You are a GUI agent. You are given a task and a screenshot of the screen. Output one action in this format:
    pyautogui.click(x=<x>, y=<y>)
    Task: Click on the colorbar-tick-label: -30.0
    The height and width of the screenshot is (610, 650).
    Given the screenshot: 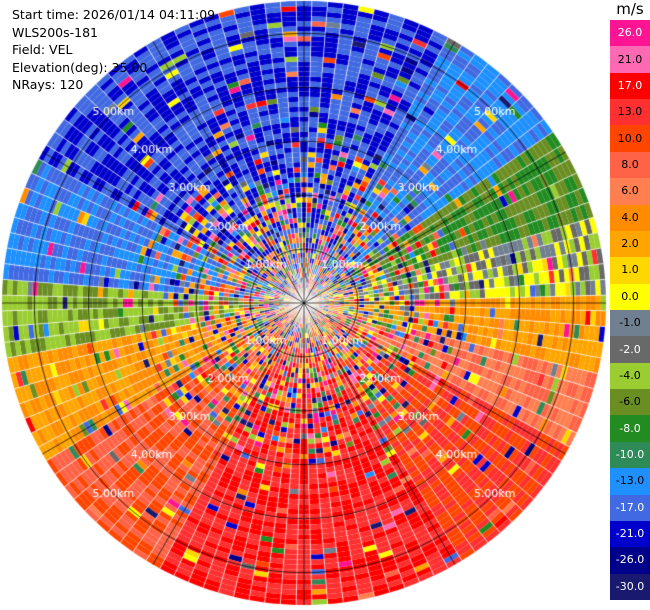 What is the action you would take?
    pyautogui.click(x=630, y=586)
    